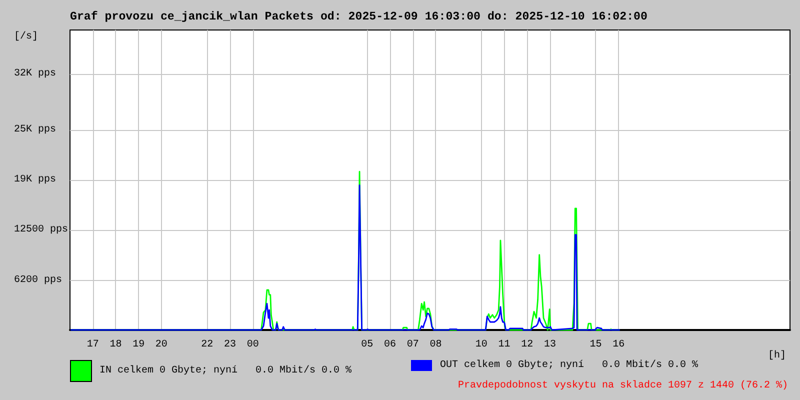  What do you see at coordinates (35, 130) in the screenshot?
I see `y-tick-label: 25K pps` at bounding box center [35, 130].